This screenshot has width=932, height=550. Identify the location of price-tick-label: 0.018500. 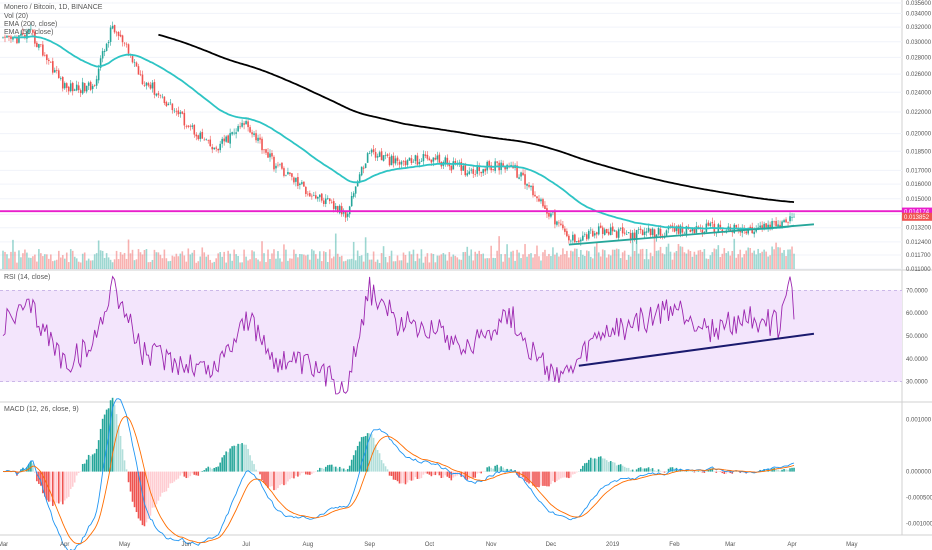
(919, 152).